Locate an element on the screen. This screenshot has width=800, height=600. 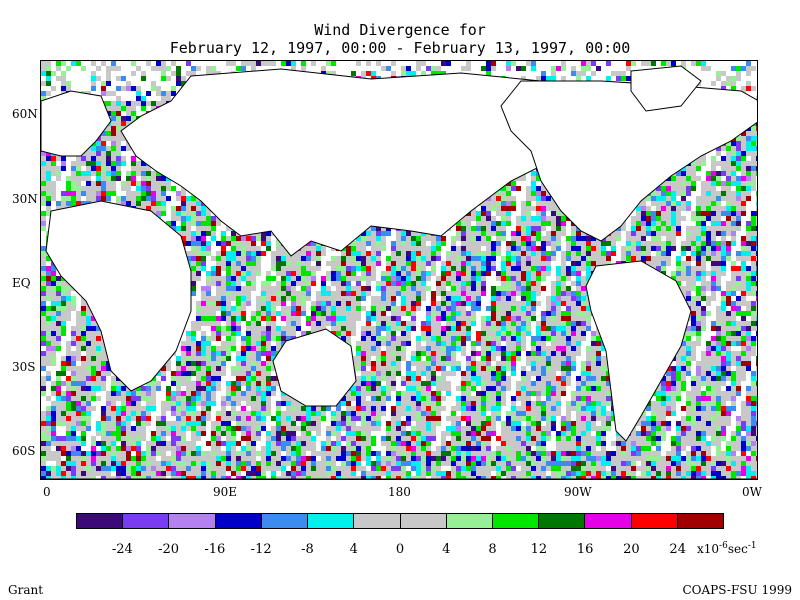
colorbar-tick-label: 20 is located at coordinates (631, 549).